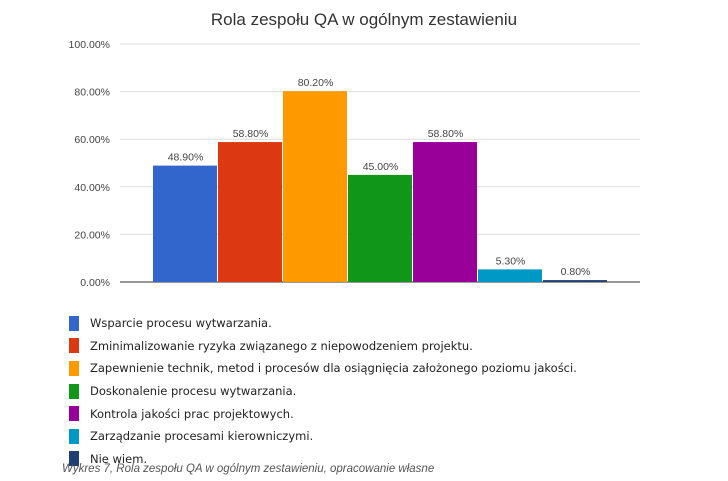 Image resolution: width=728 pixels, height=481 pixels. What do you see at coordinates (89, 45) in the screenshot?
I see `y-tick-label: 100.00%` at bounding box center [89, 45].